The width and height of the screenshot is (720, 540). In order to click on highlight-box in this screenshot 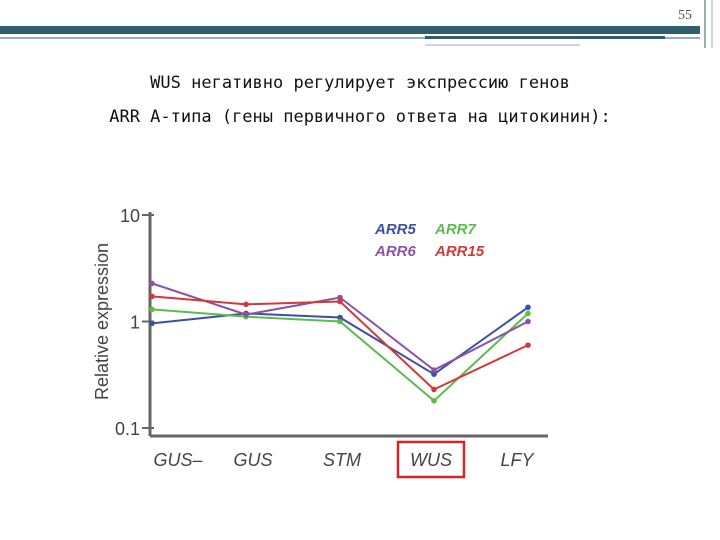, I will do `click(431, 459)`.